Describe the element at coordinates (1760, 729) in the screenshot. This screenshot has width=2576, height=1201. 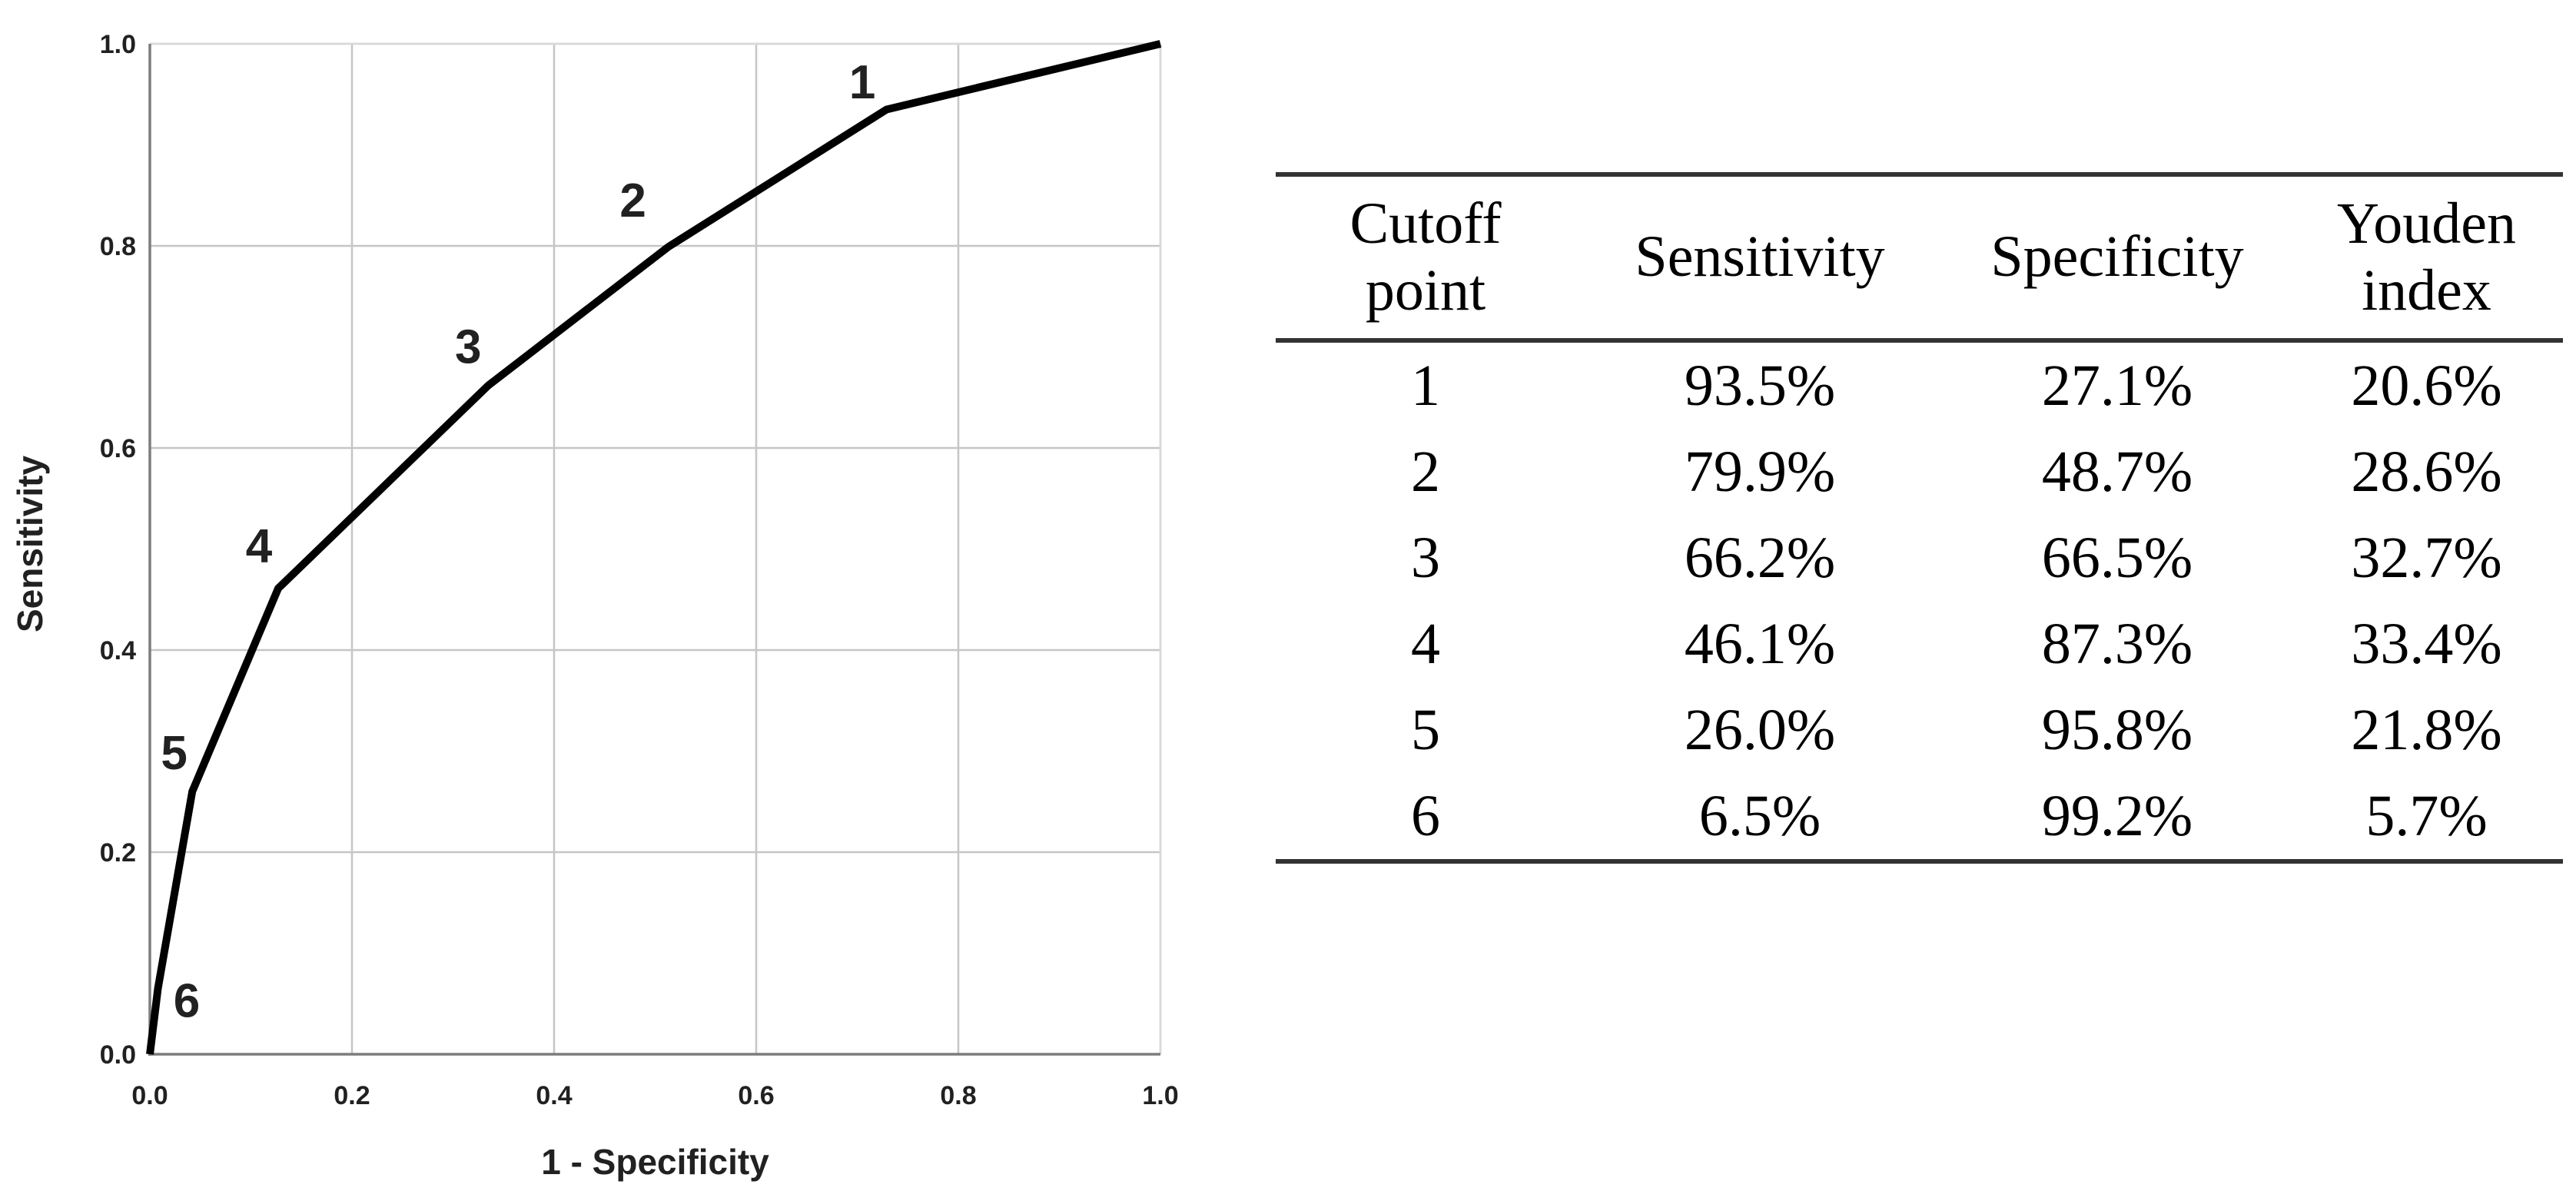
I see `table-cell: 26.0%` at that location.